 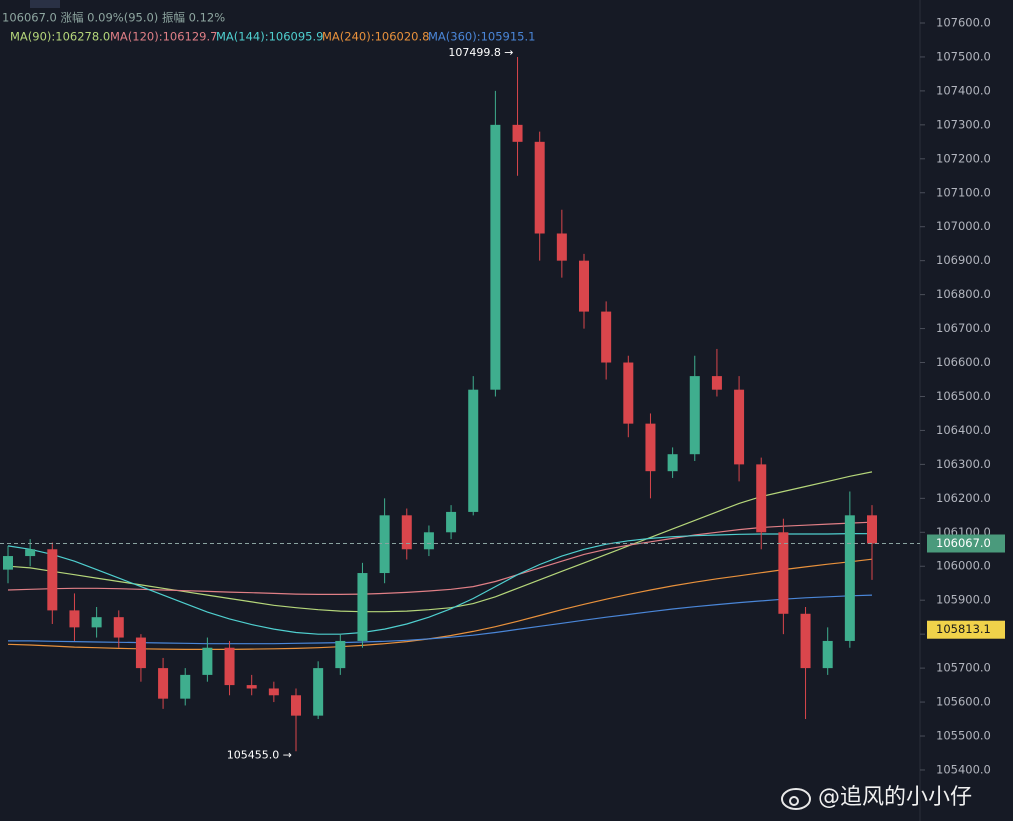 What do you see at coordinates (269, 37) in the screenshot?
I see `legend-entry: MA(144):106095.9` at bounding box center [269, 37].